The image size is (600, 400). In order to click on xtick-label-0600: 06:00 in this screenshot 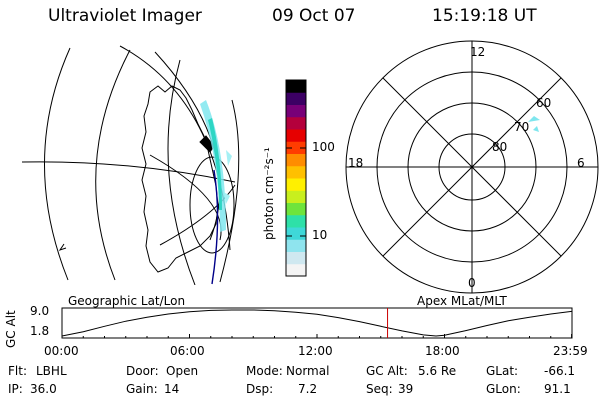, I will do `click(187, 351)`.